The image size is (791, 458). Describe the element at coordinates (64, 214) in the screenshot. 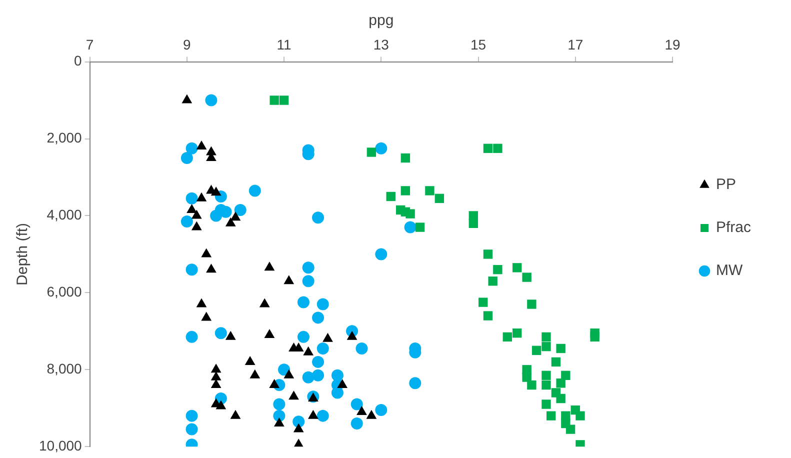

I see `y-tick-label: 4,000` at that location.